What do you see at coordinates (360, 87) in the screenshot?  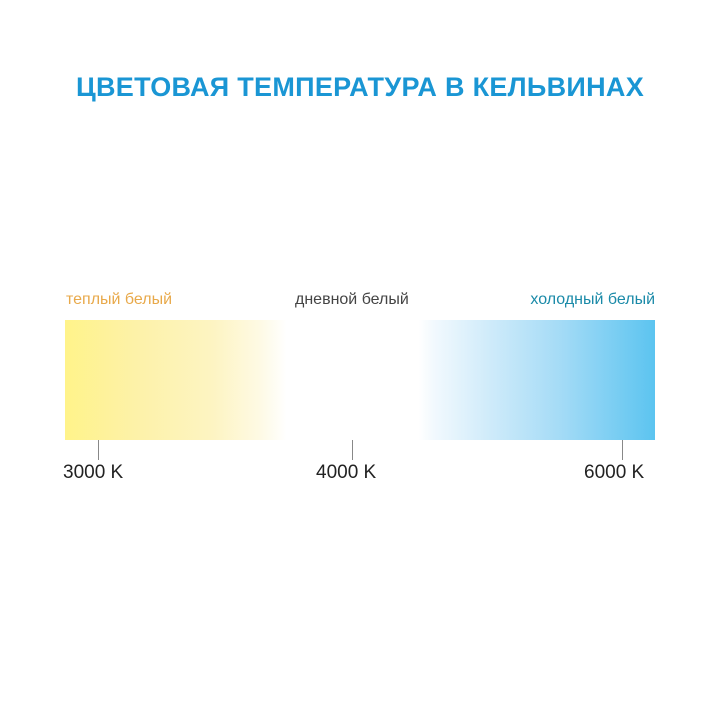 I see `page-title: ЦВЕТОВАЯ ТЕМПЕРАТУРА В КЕЛЬВИНАХ` at bounding box center [360, 87].